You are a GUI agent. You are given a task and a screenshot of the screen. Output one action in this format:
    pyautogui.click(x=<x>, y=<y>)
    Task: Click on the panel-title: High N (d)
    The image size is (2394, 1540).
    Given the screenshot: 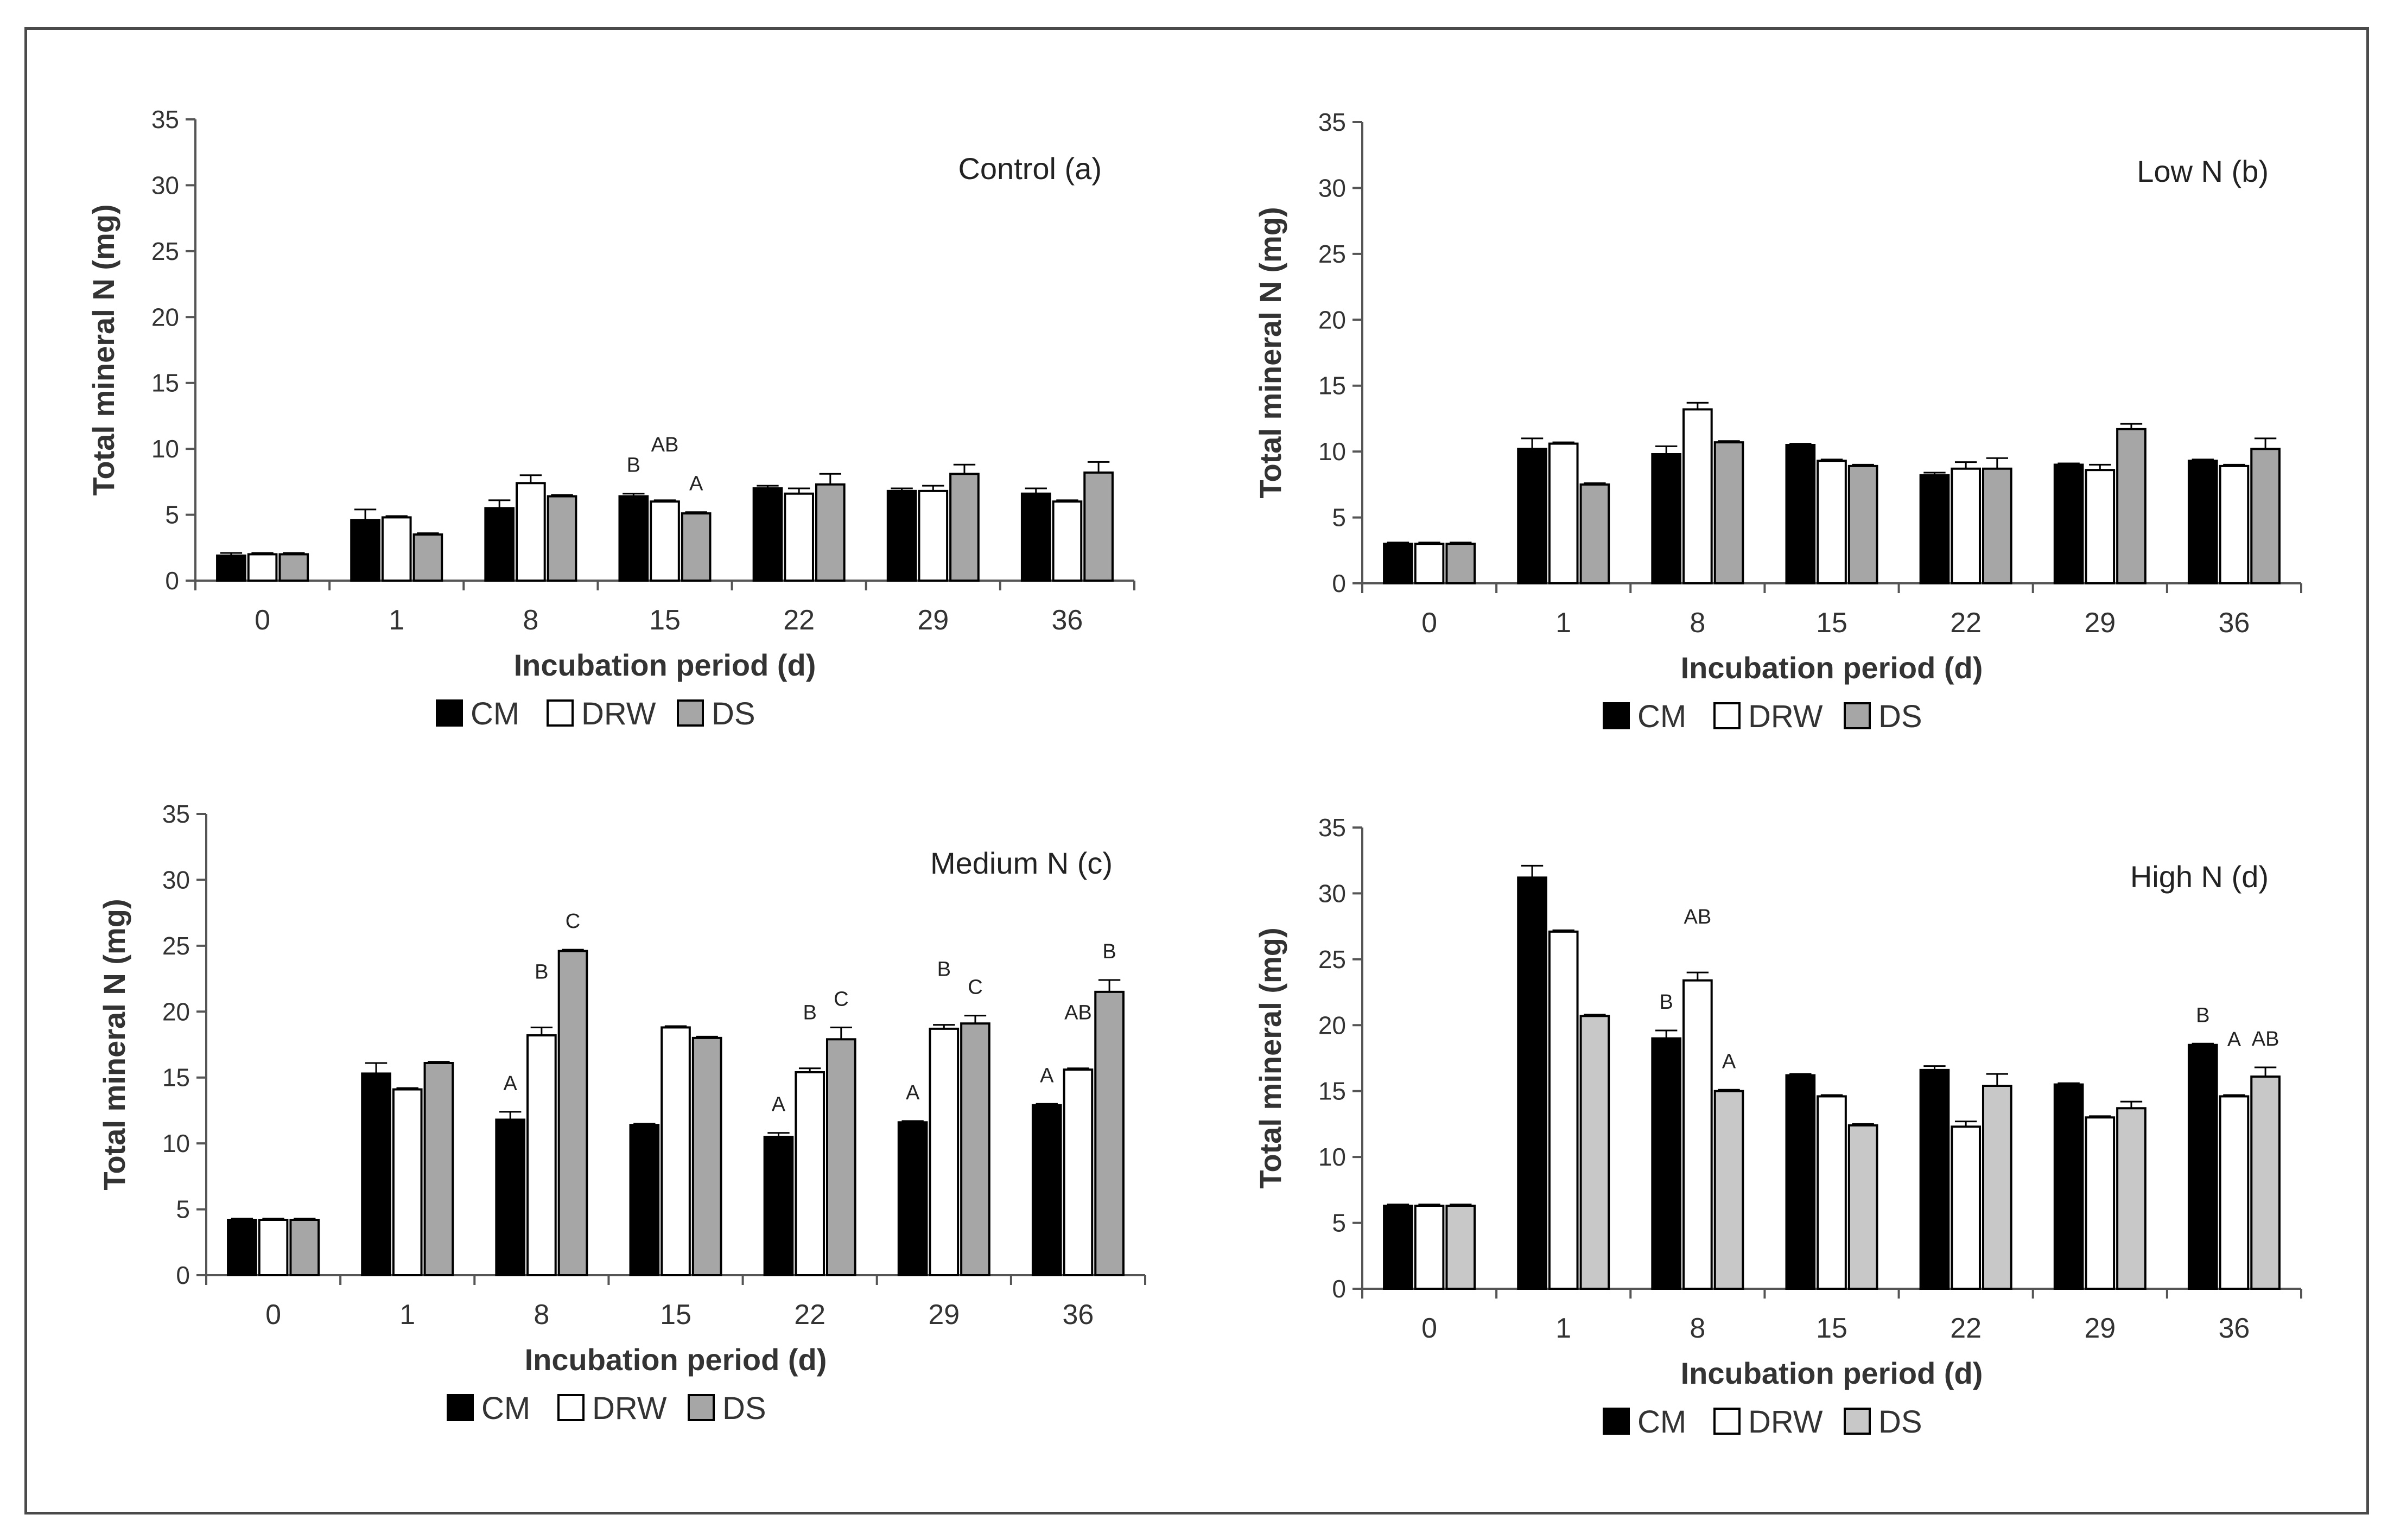 What is the action you would take?
    pyautogui.click(x=2199, y=877)
    